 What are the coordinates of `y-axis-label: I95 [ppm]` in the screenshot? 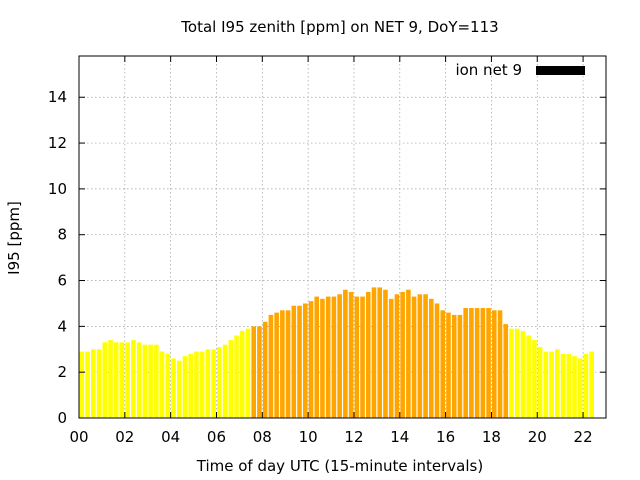 It's located at (14, 238).